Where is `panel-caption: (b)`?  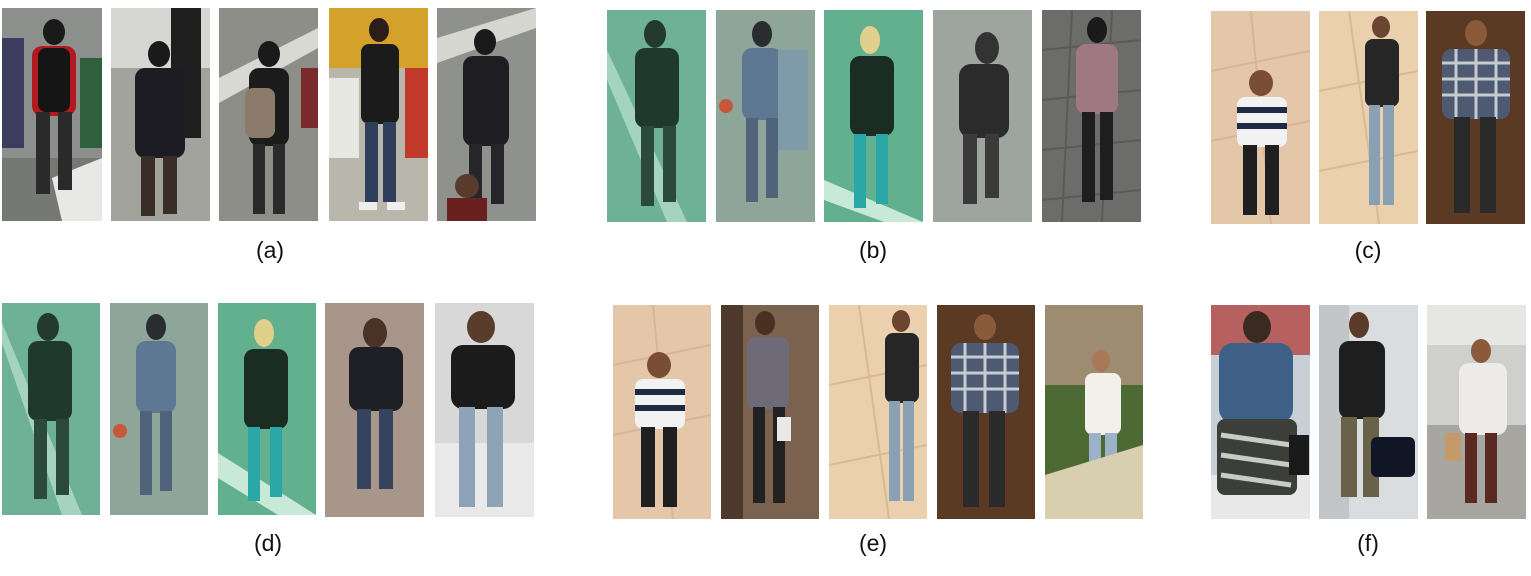 panel-caption: (b) is located at coordinates (873, 250).